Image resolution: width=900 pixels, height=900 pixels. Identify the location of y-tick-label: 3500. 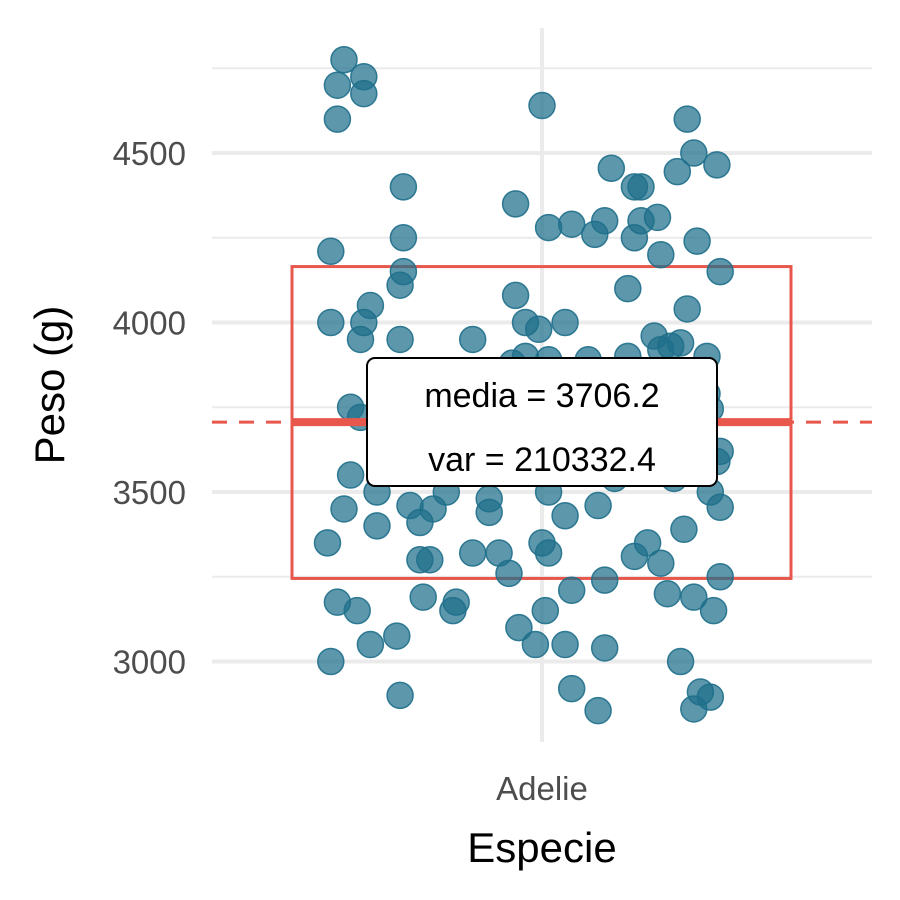
(149, 492).